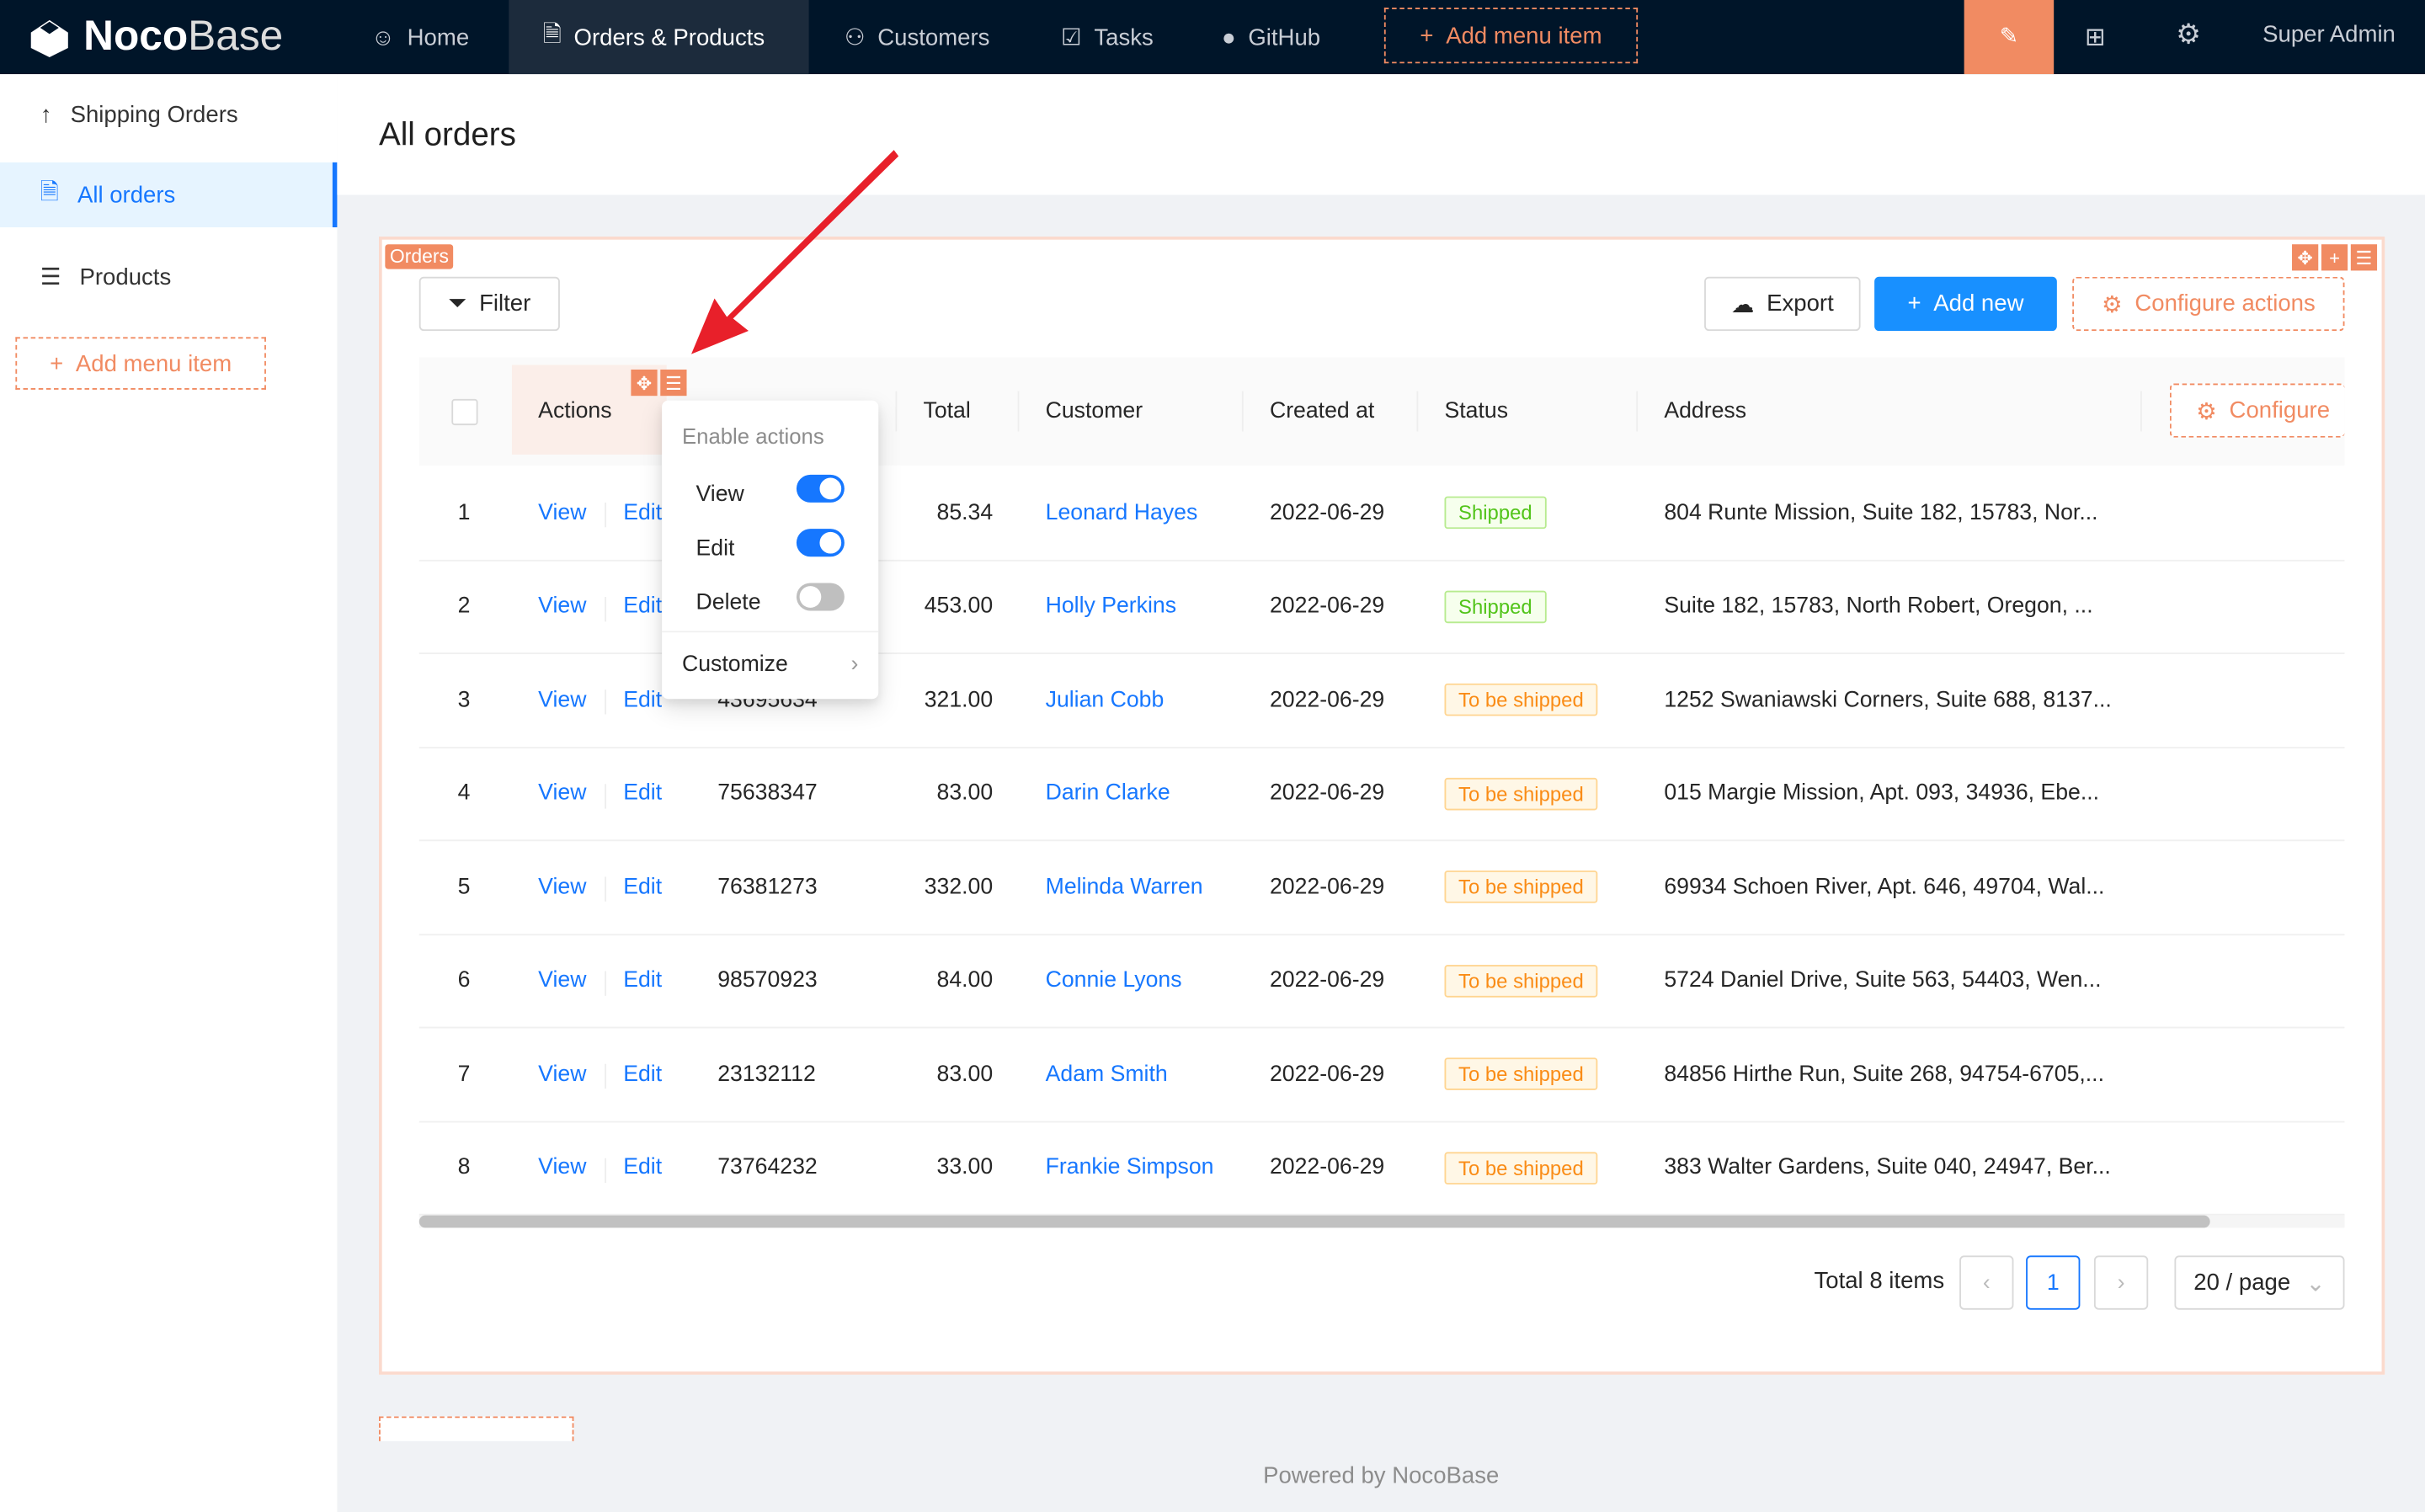 The image size is (2425, 1512). Describe the element at coordinates (476, 1429) in the screenshot. I see `add-block-button` at that location.